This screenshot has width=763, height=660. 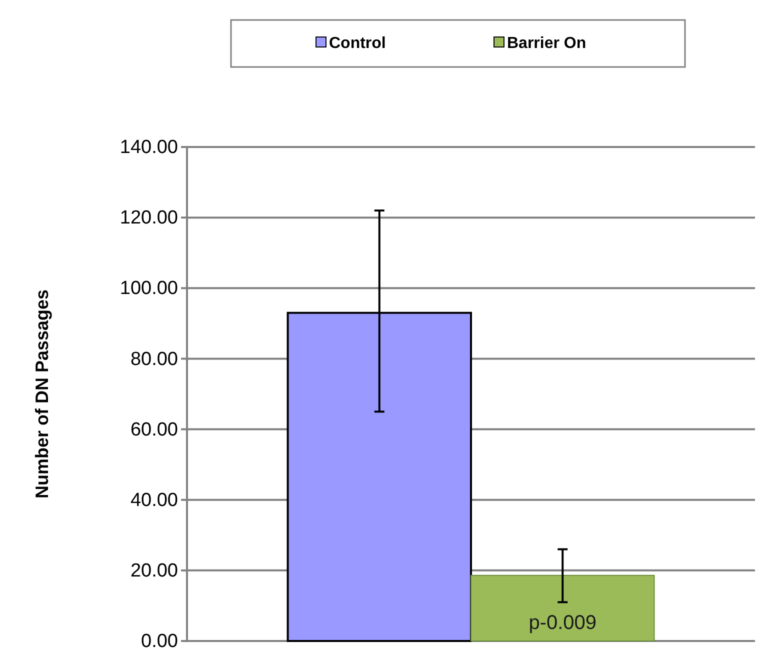 What do you see at coordinates (159, 641) in the screenshot?
I see `y-tick-label: 0.00` at bounding box center [159, 641].